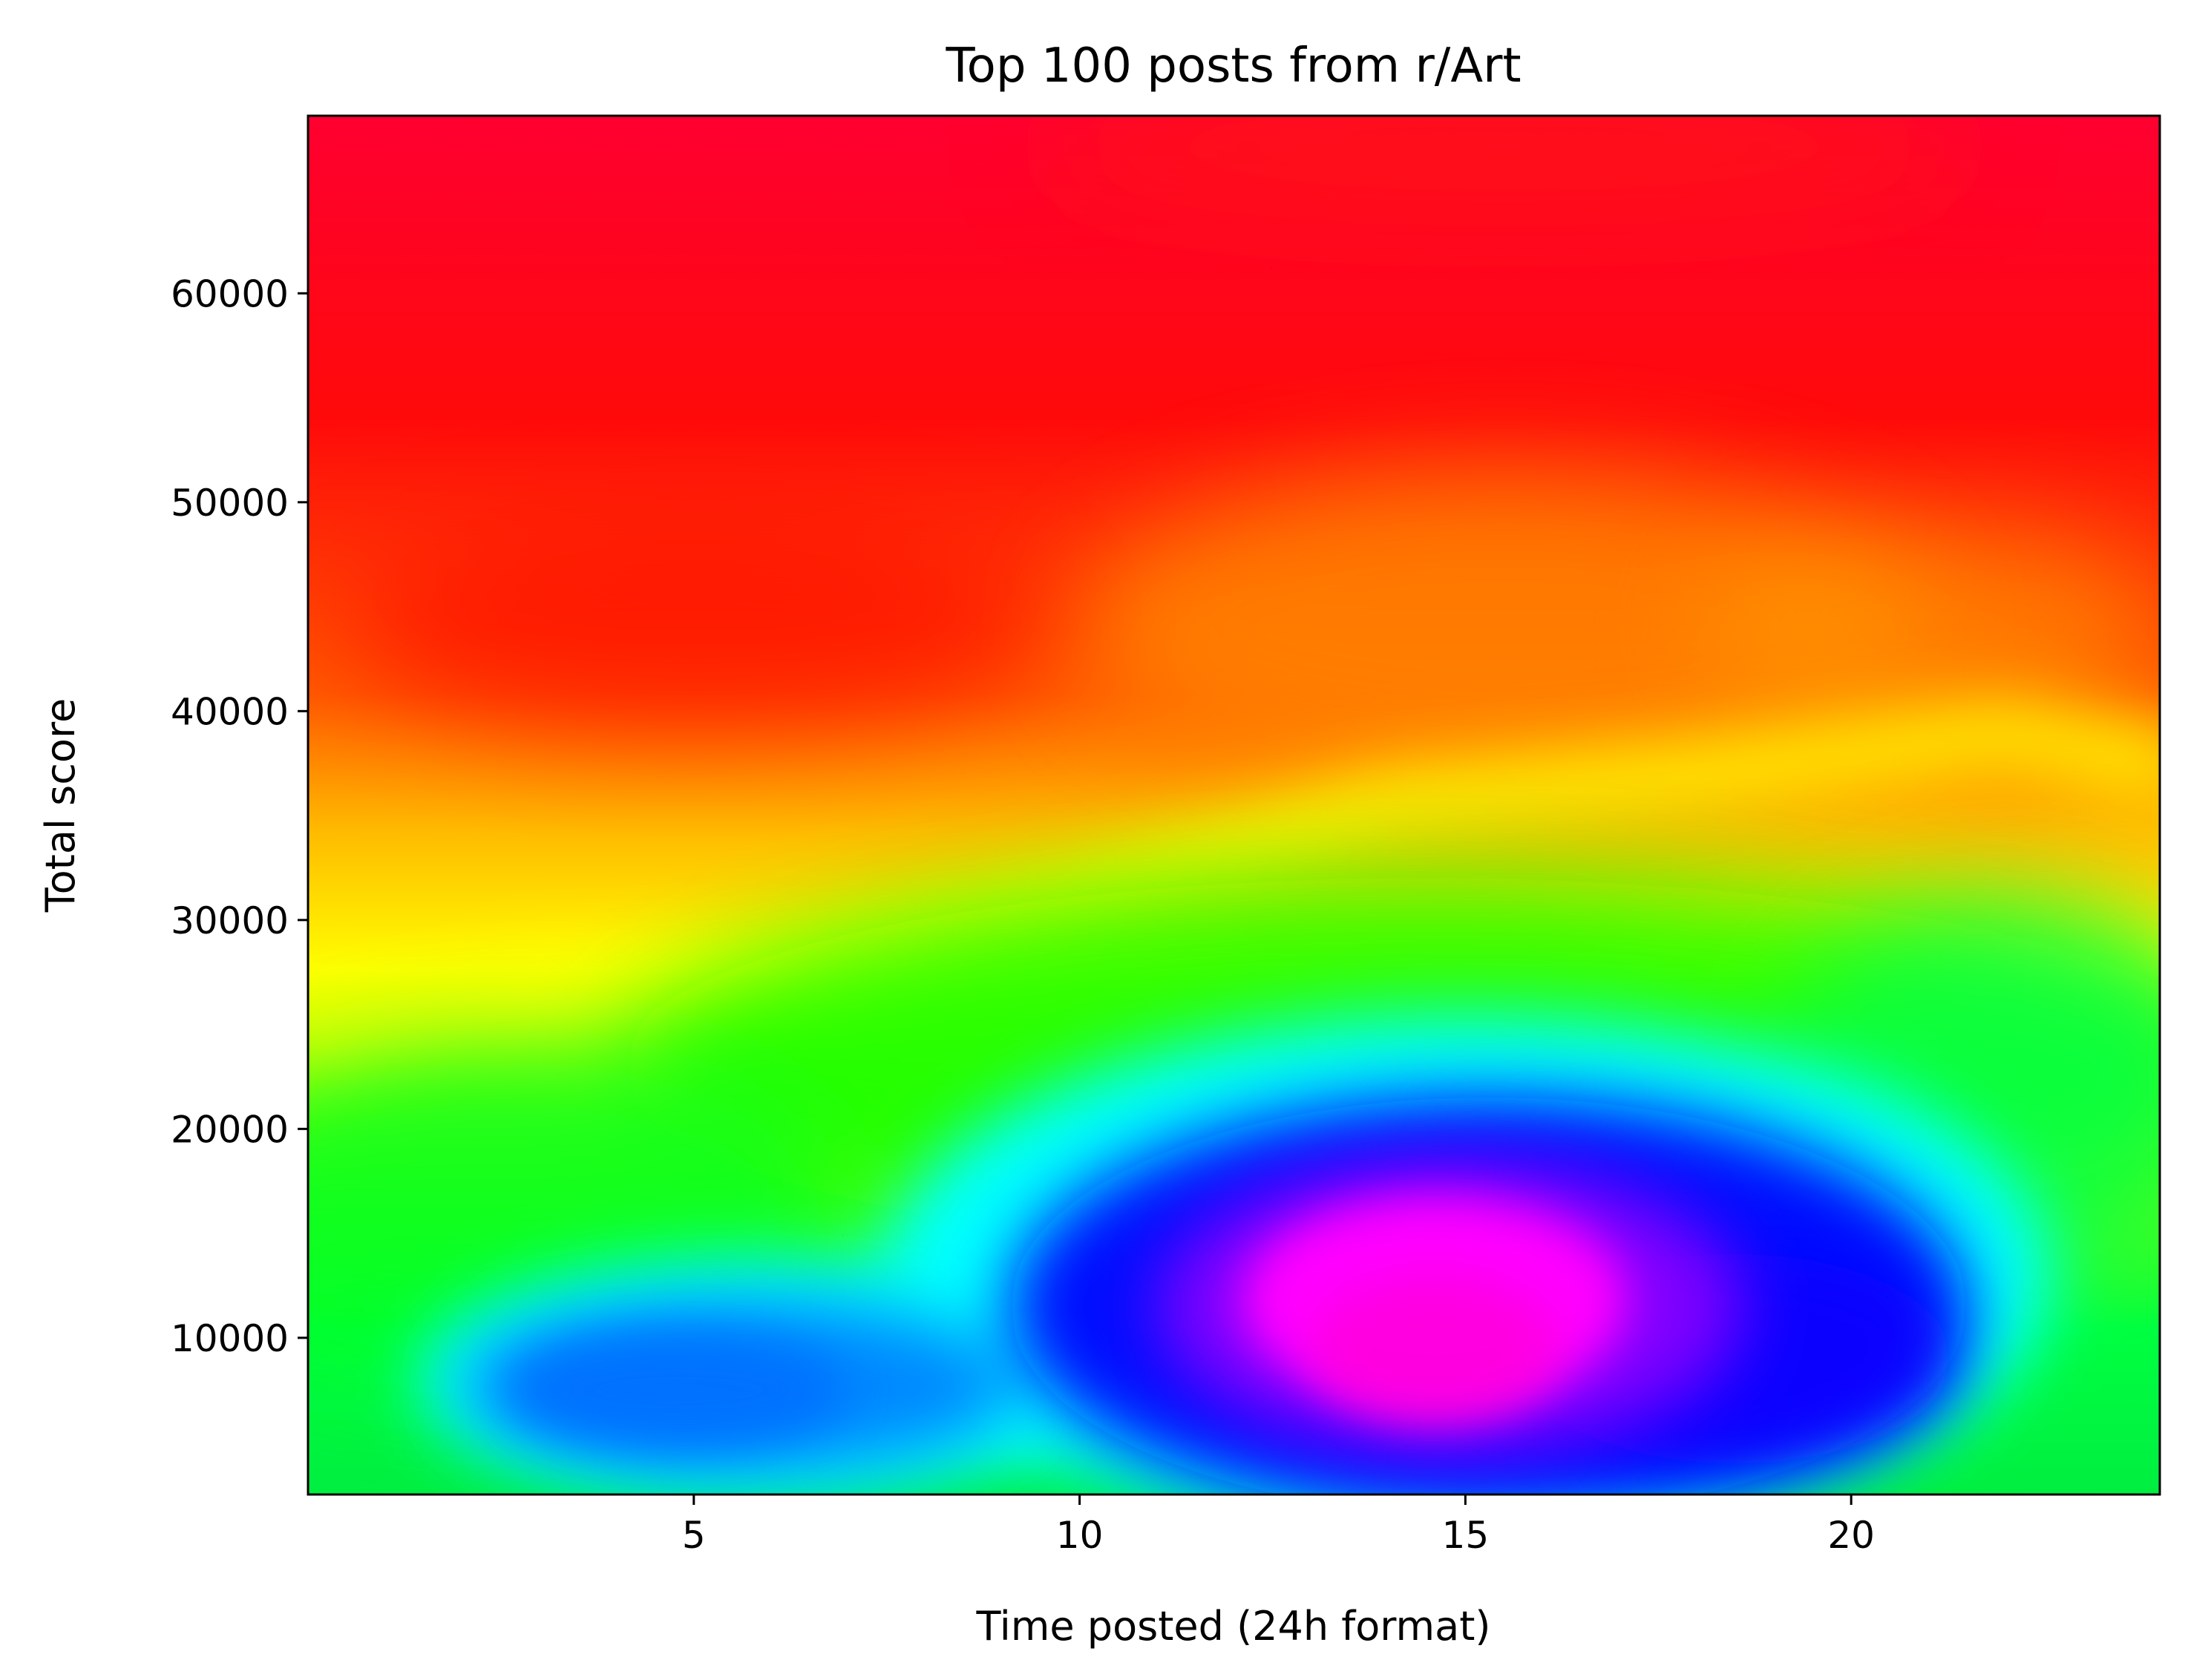  I want to click on x-tick-label: 5, so click(694, 1536).